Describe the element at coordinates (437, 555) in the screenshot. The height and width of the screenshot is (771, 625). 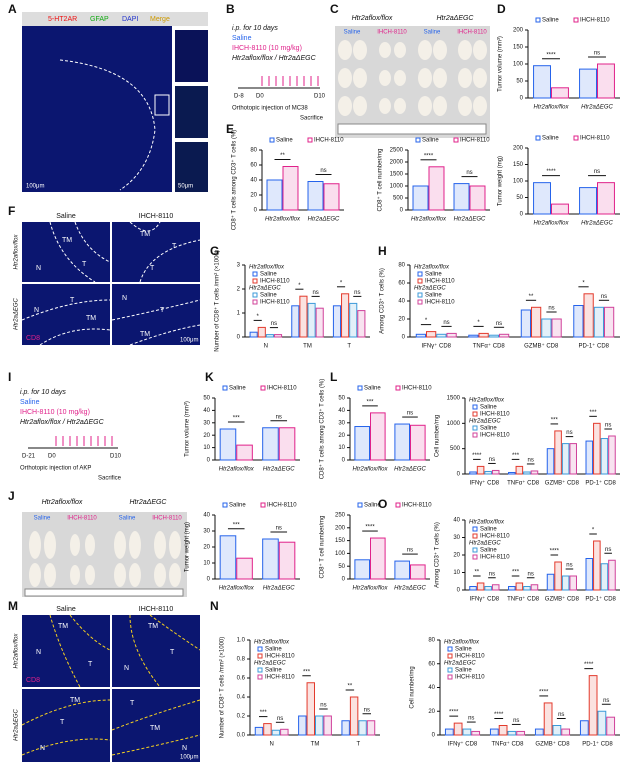
I see `y-axis-label: Among CD3⁺ T cells (%)` at that location.